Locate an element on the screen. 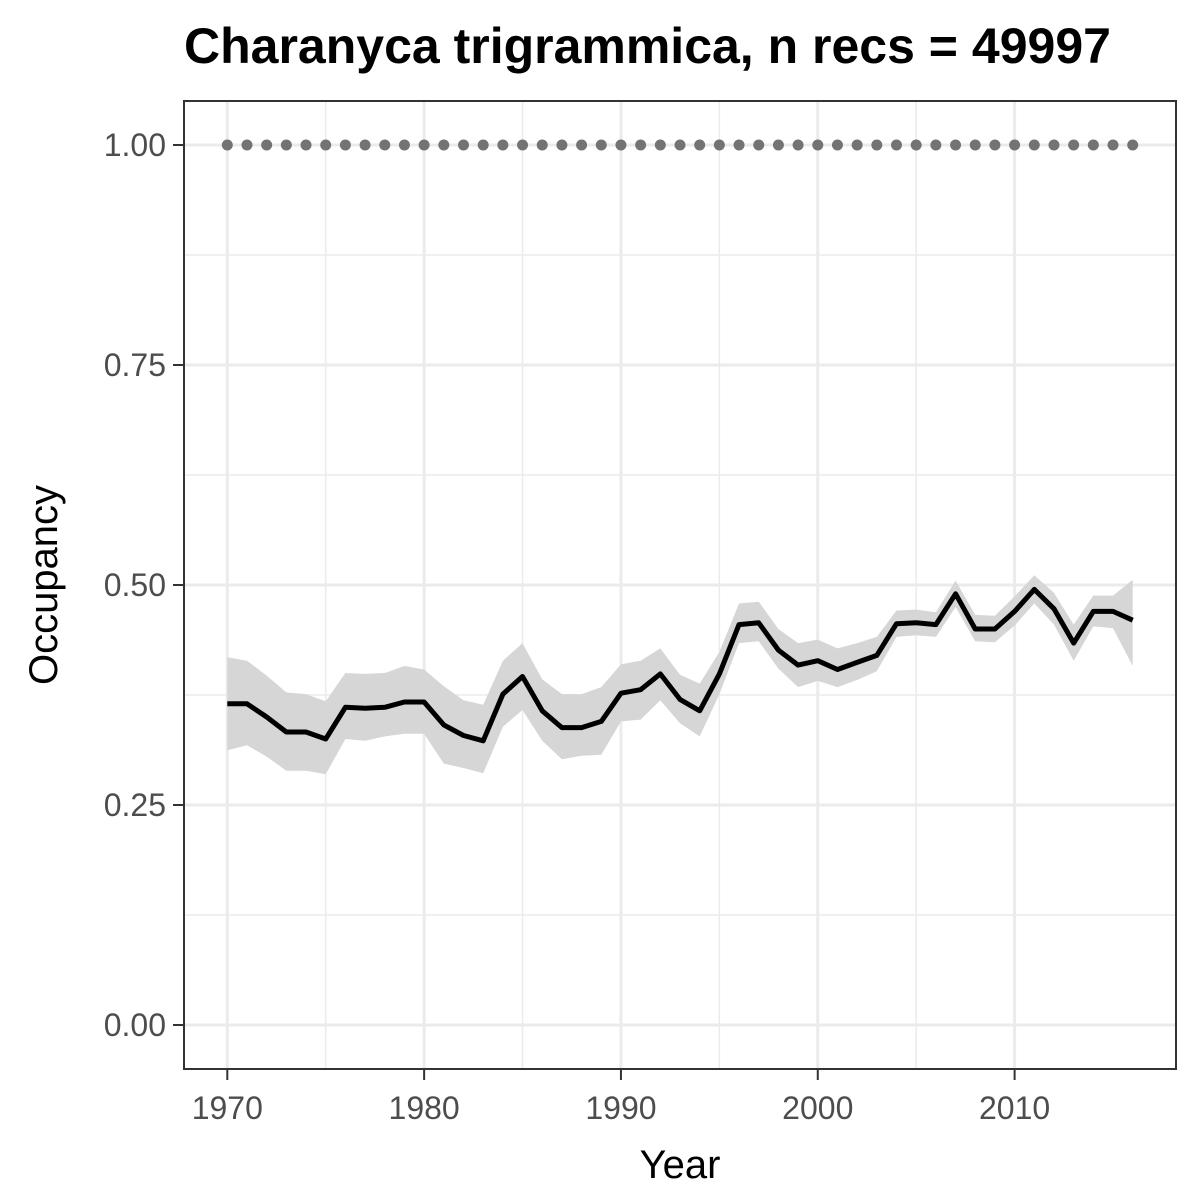 The width and height of the screenshot is (1200, 1200). x-axis-title: Year is located at coordinates (680, 1165).